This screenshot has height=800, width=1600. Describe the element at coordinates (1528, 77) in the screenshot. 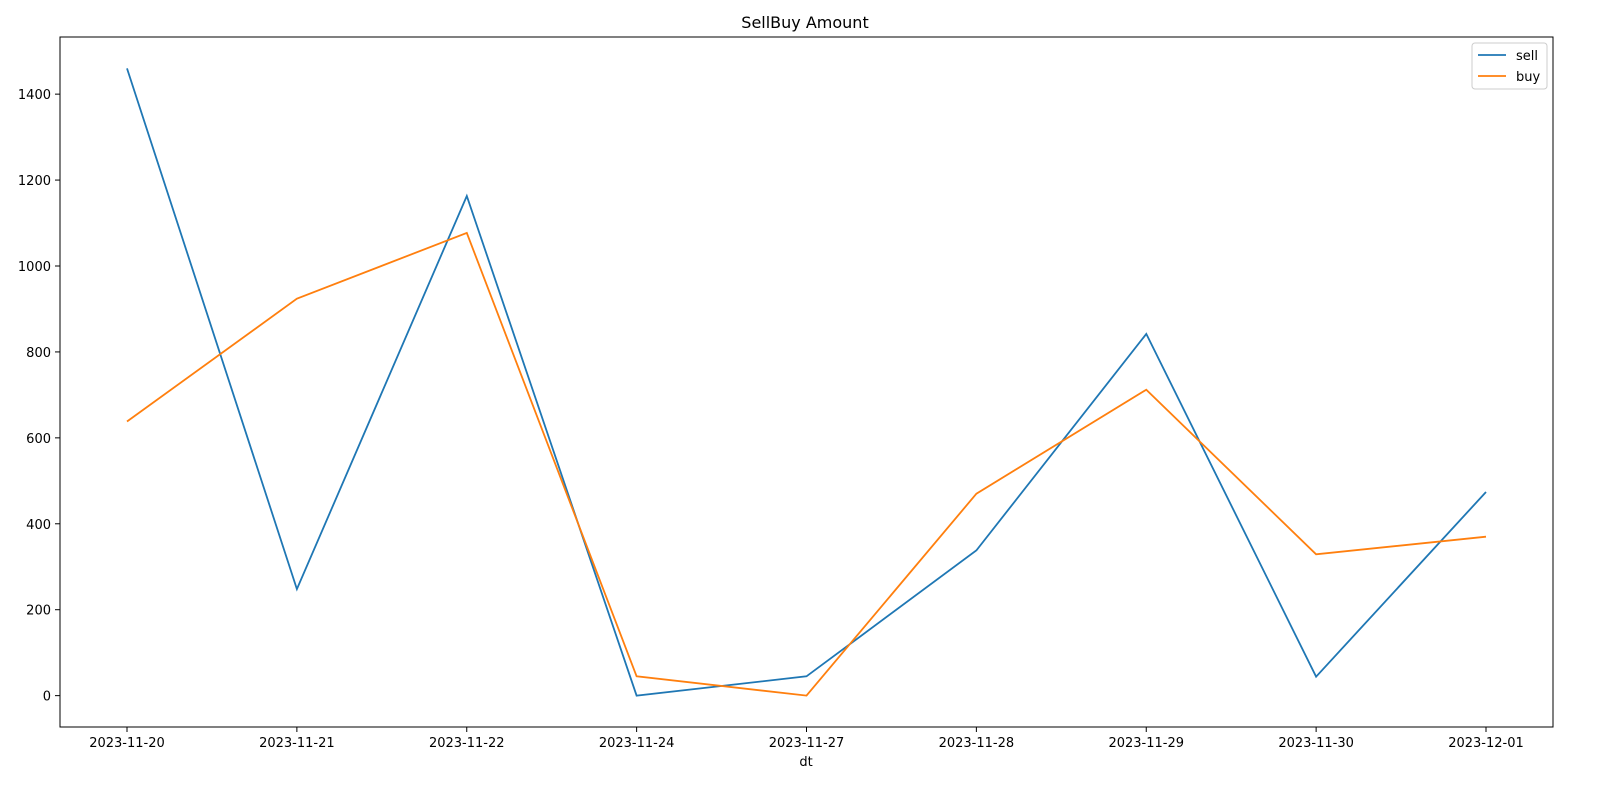

I see `legend-label-buy: buy` at that location.